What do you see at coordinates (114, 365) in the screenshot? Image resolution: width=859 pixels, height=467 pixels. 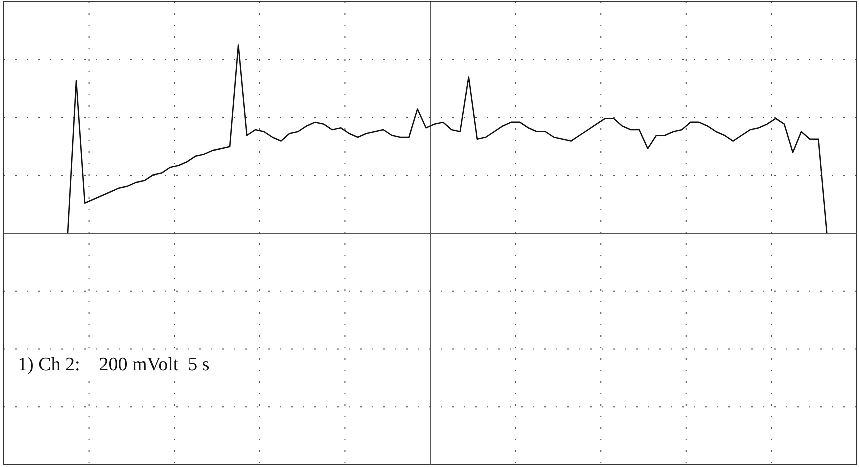 I see `text: 1) Ch 2: 200 mVolt 5 s` at bounding box center [114, 365].